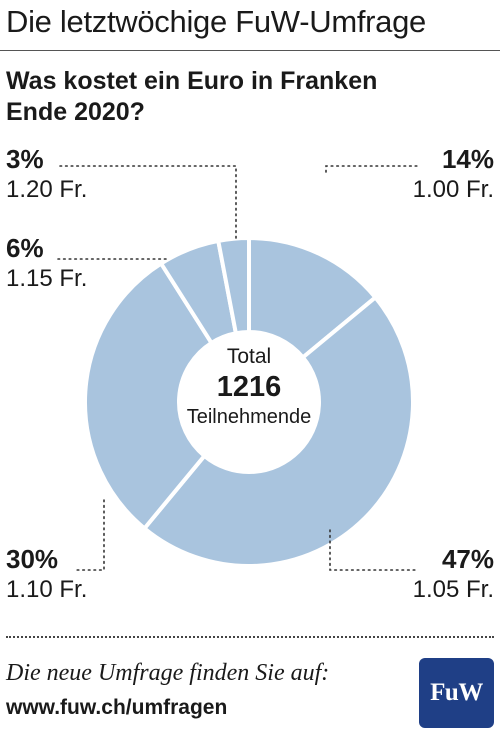 The height and width of the screenshot is (735, 500). What do you see at coordinates (249, 417) in the screenshot?
I see `total-unit: Teilnehmende` at bounding box center [249, 417].